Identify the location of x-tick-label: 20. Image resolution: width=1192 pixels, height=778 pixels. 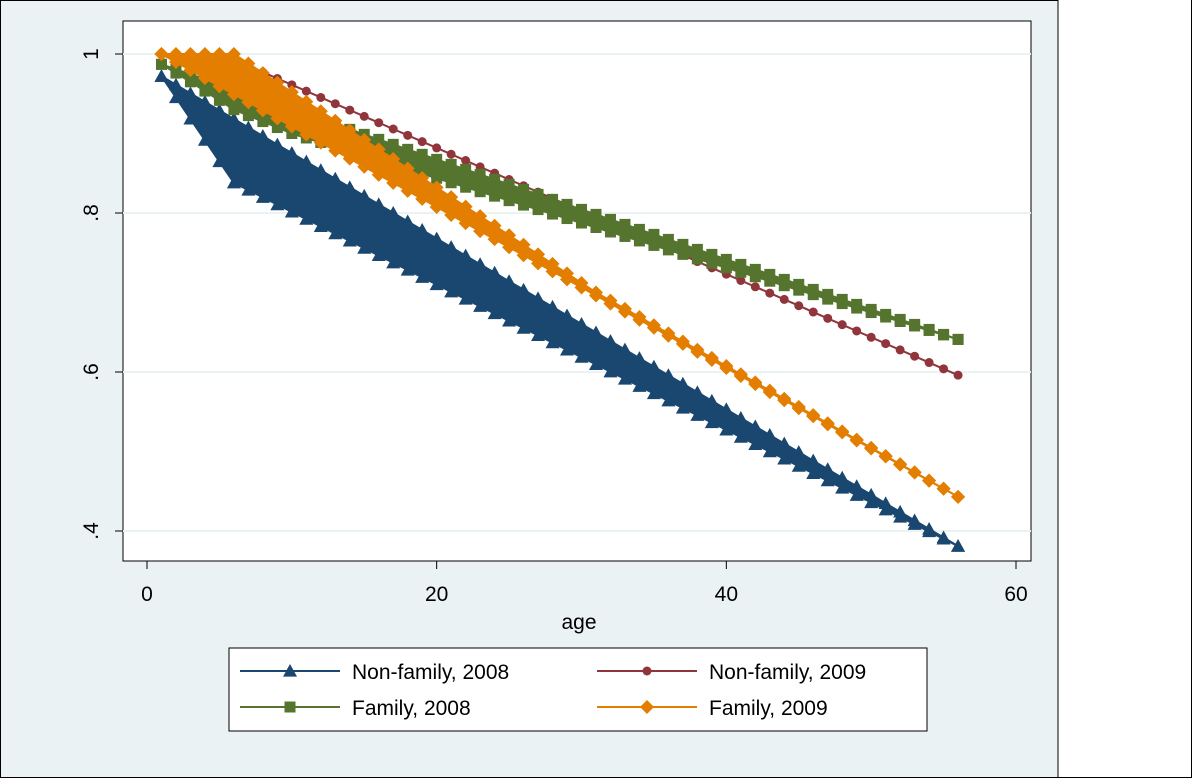
(436, 594).